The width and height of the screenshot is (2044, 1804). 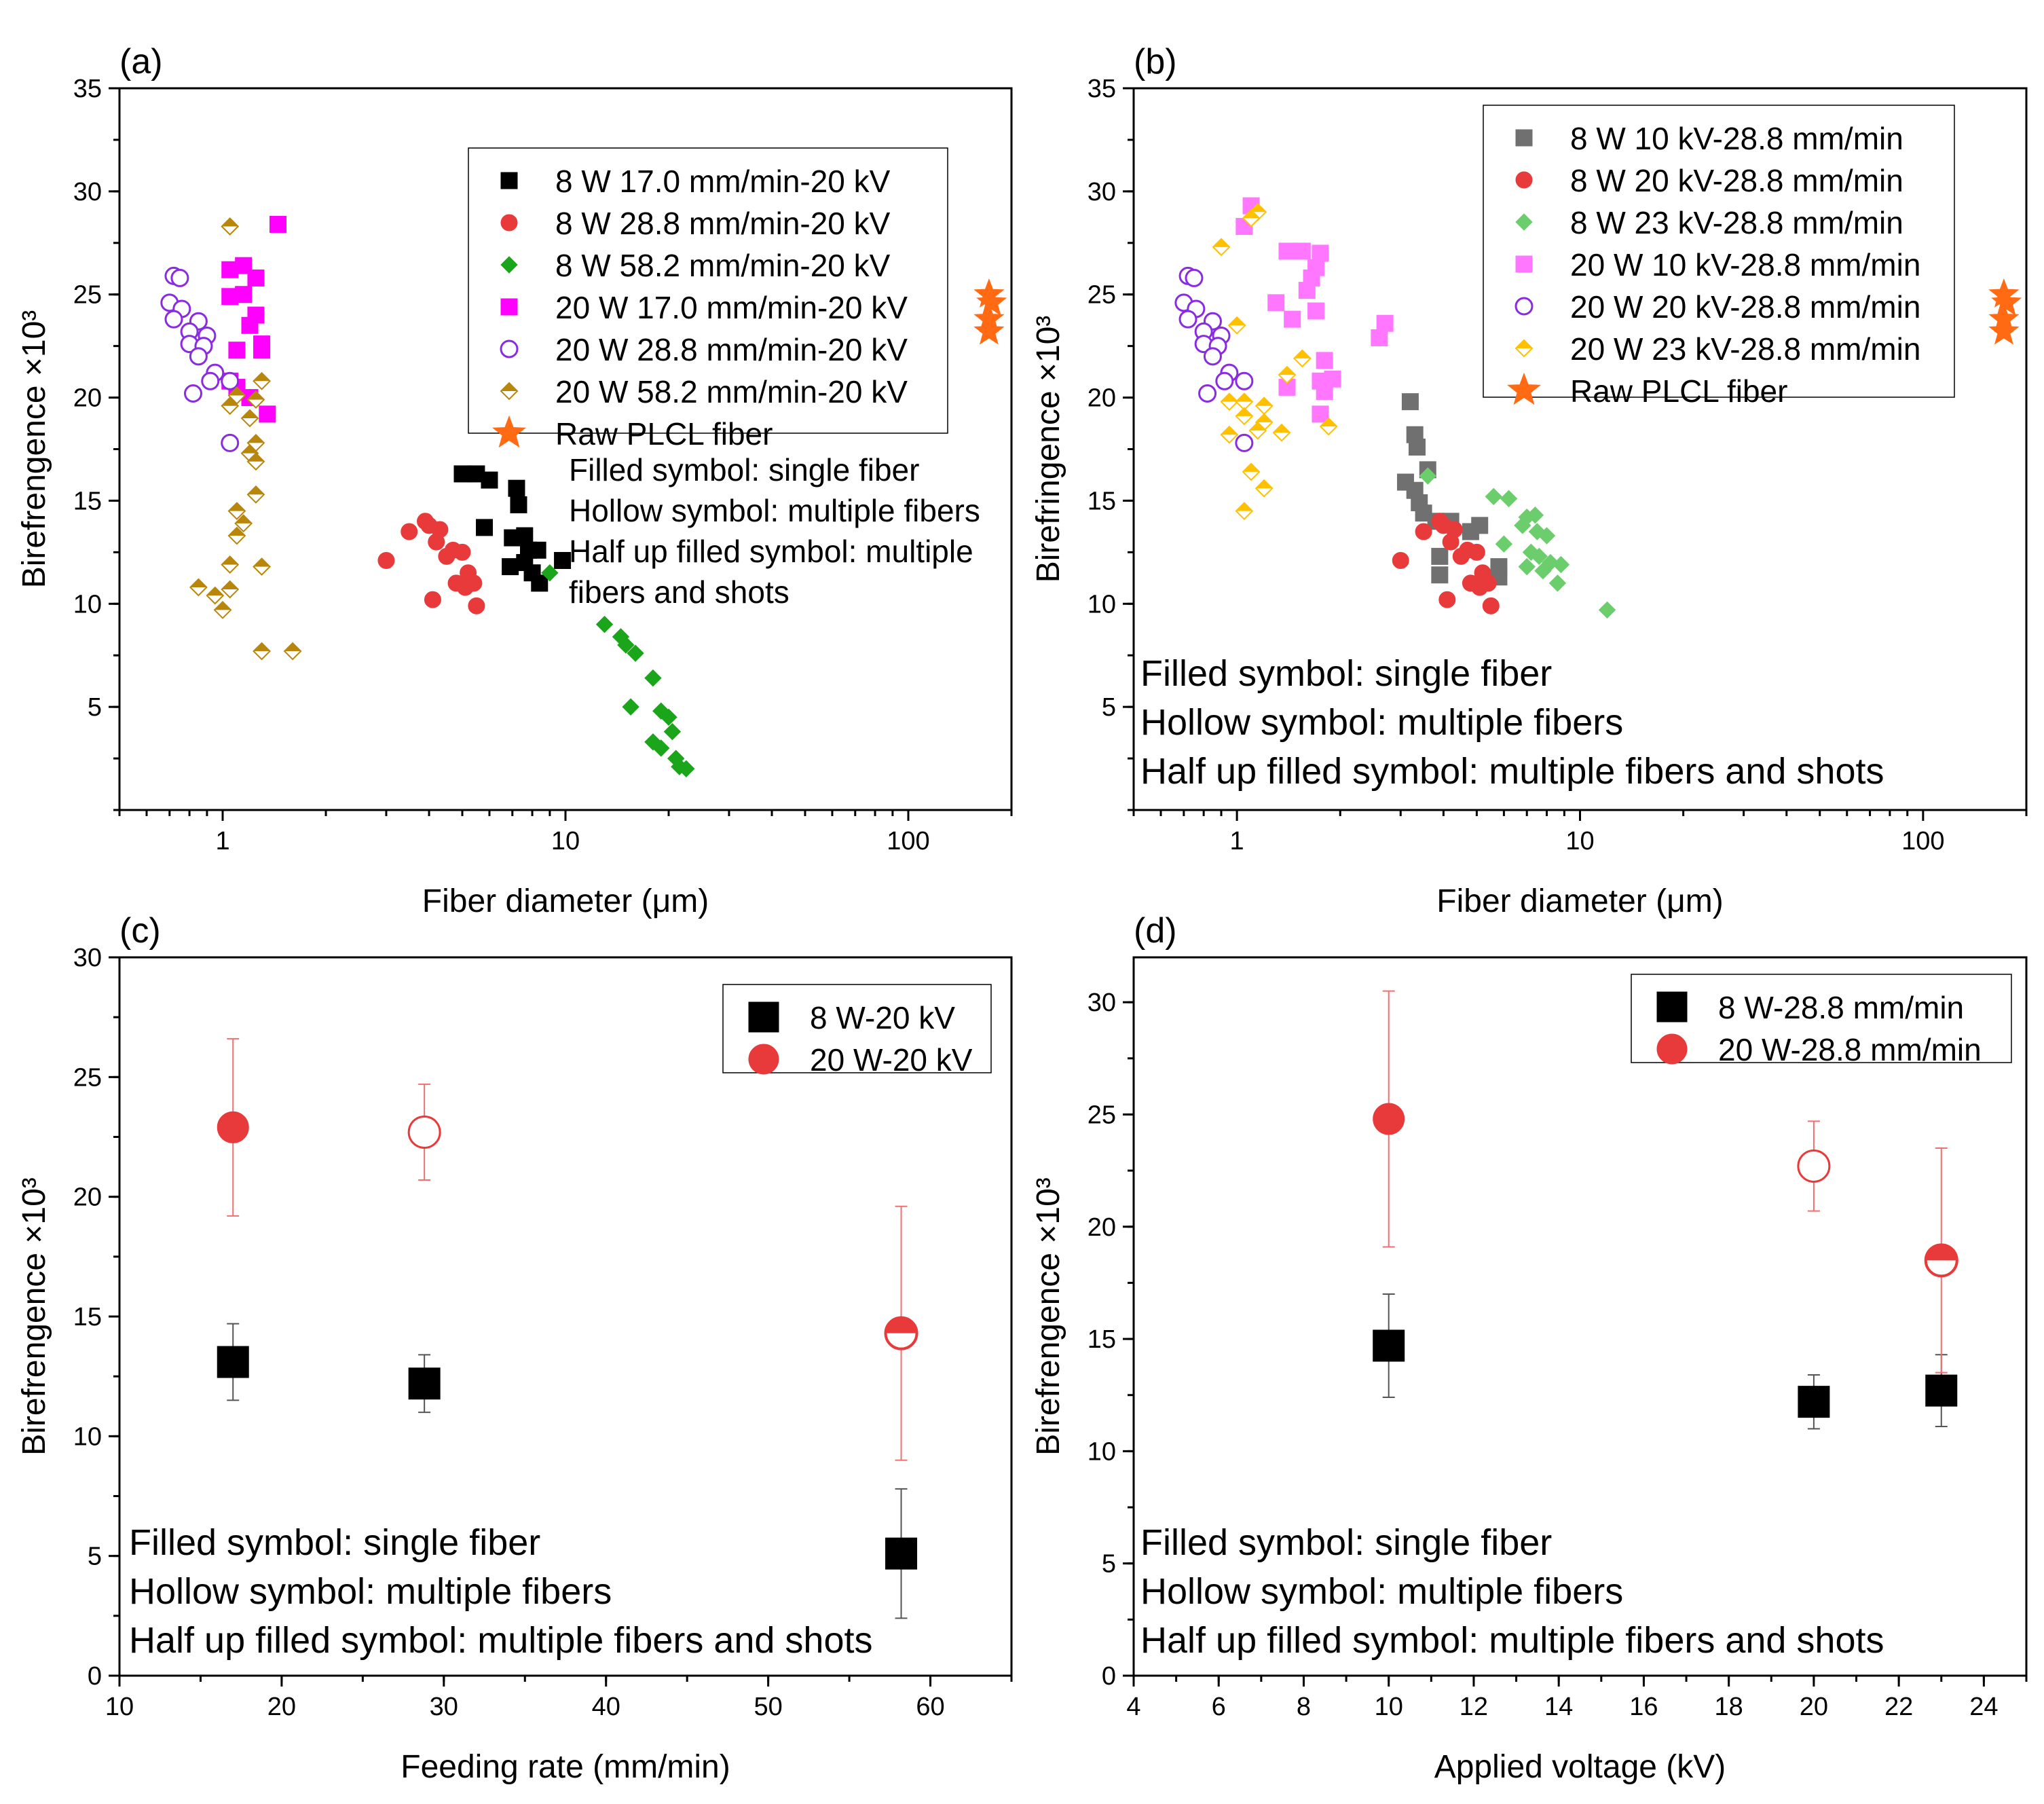 I want to click on legend-entry: Raw PLCL fiber, so click(x=1678, y=391).